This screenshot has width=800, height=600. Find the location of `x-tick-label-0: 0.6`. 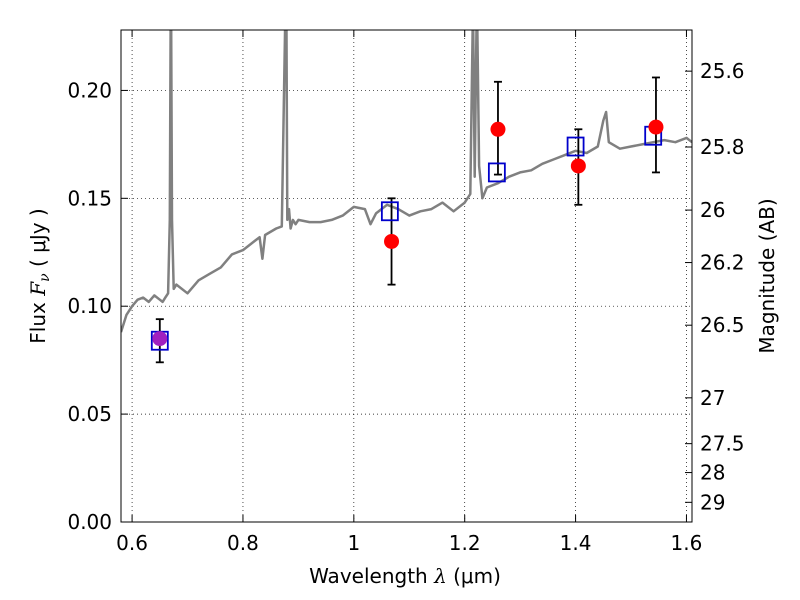

x-tick-label-0: 0.6 is located at coordinates (132, 543).